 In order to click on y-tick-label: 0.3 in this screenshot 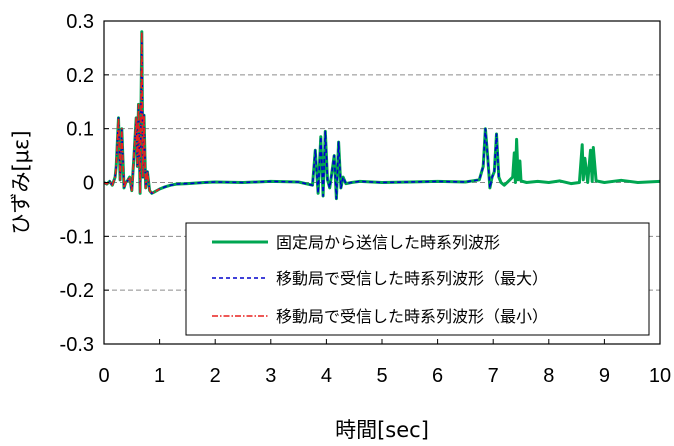, I will do `click(80, 22)`.